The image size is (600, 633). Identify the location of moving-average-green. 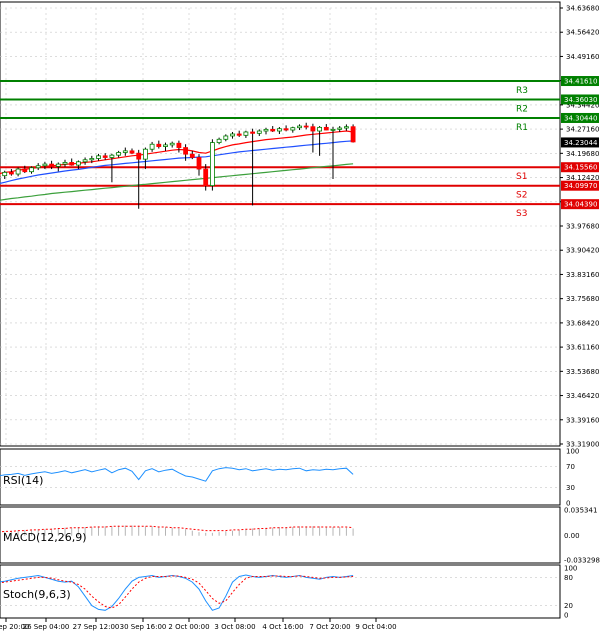
(177, 182).